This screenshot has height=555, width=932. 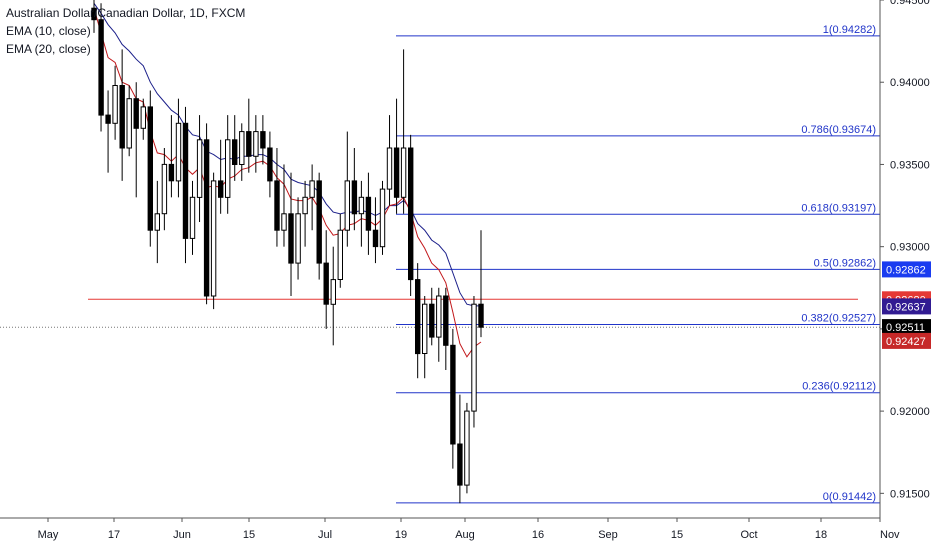 What do you see at coordinates (821, 535) in the screenshot?
I see `time-axis-label: 18` at bounding box center [821, 535].